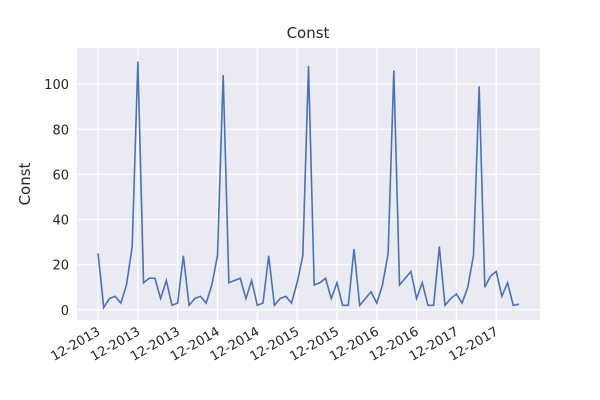 The height and width of the screenshot is (400, 600). I want to click on y-tick-label: 20, so click(60, 266).